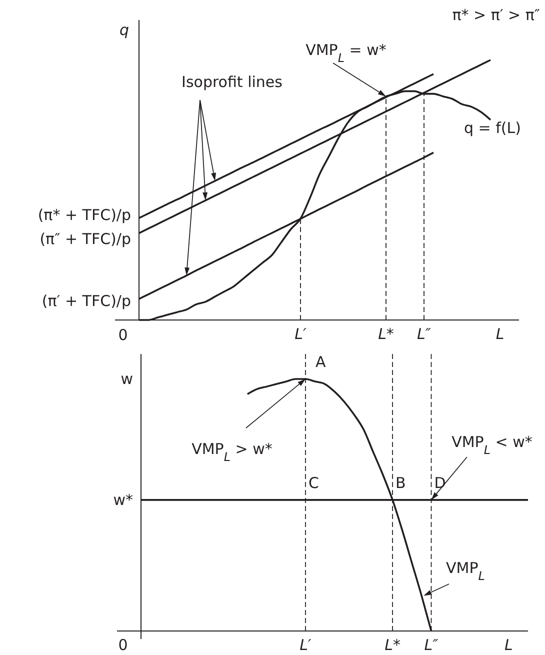  What do you see at coordinates (85, 239) in the screenshot?
I see `text: (π″ + TFC)/p` at bounding box center [85, 239].